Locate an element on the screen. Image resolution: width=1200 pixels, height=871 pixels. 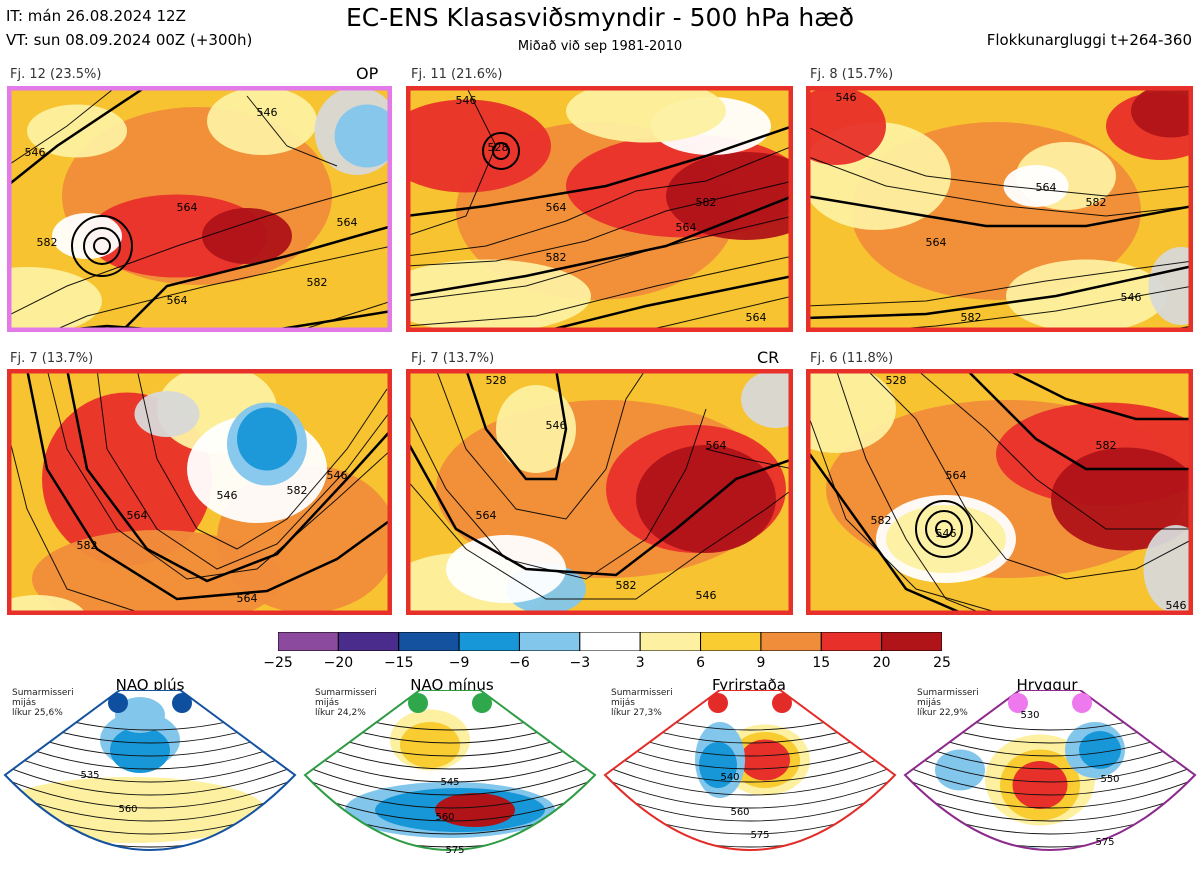
regime-map-ridge: 530 550 575 is located at coordinates (1050, 770).